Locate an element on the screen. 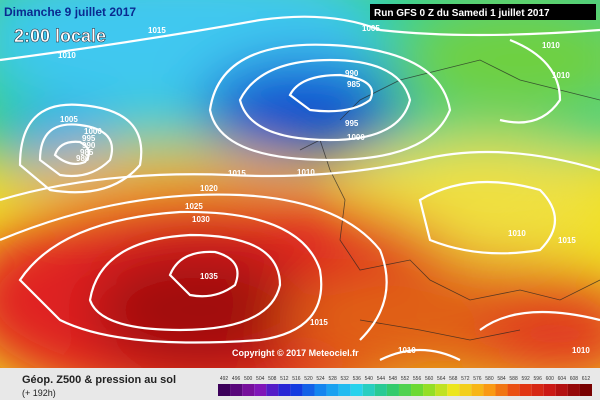 This screenshot has width=600, height=405. date: Dimanche 9 juillet 2017 is located at coordinates (70, 12).